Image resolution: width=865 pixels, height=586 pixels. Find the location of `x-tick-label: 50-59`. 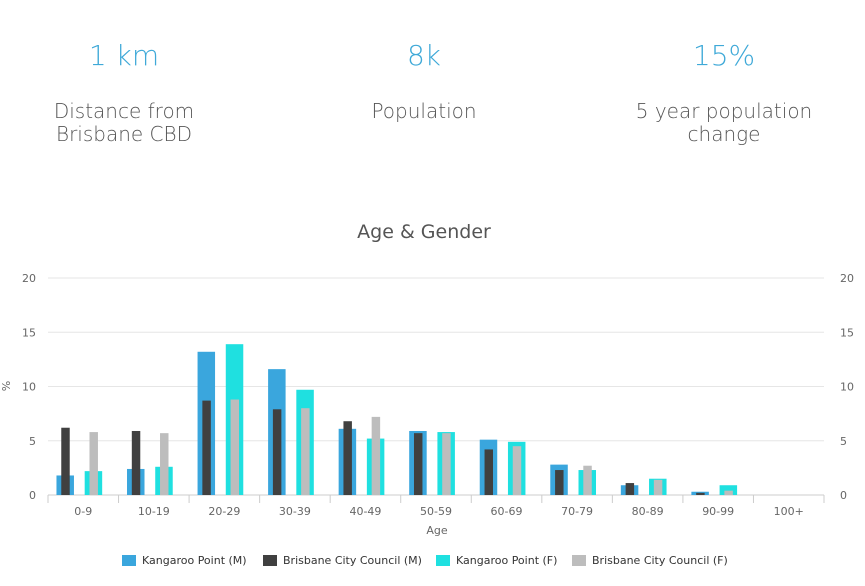

x-tick-label: 50-59 is located at coordinates (436, 511).